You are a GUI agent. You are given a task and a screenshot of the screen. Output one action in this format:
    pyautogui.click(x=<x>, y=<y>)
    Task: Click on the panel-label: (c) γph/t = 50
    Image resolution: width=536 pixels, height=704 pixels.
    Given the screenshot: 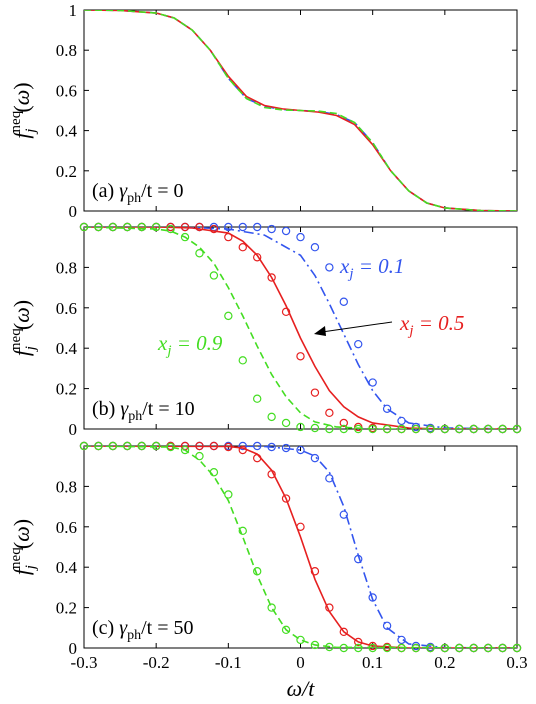 What is the action you would take?
    pyautogui.click(x=143, y=630)
    